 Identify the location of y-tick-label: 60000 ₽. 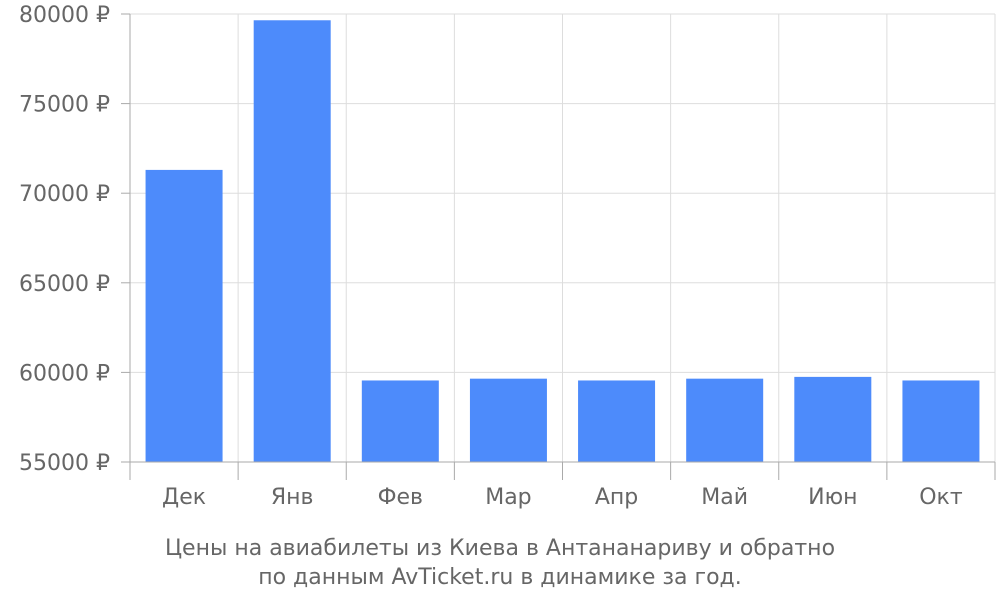
(64, 373).